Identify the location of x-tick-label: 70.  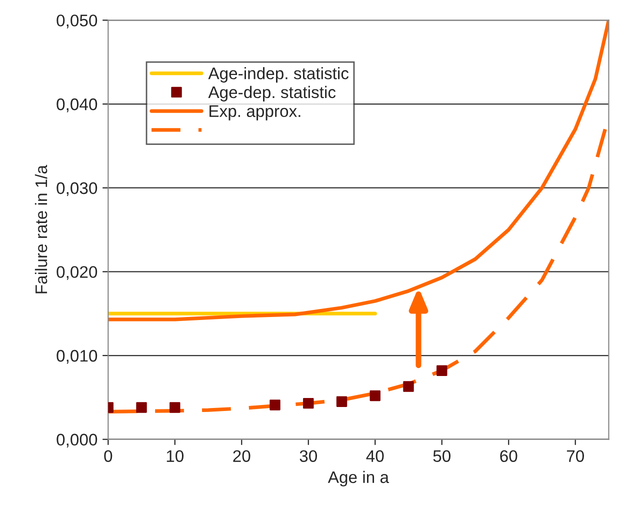
(575, 456).